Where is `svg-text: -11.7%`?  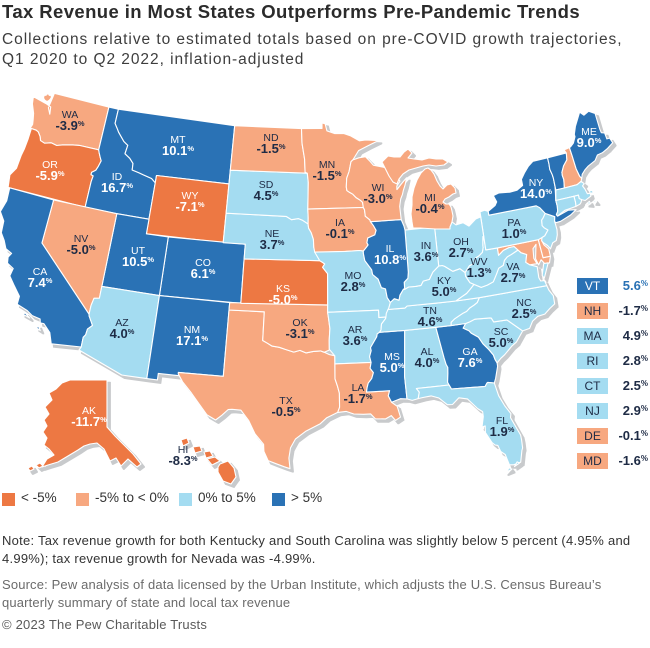
svg-text: -11.7% is located at coordinates (89, 421).